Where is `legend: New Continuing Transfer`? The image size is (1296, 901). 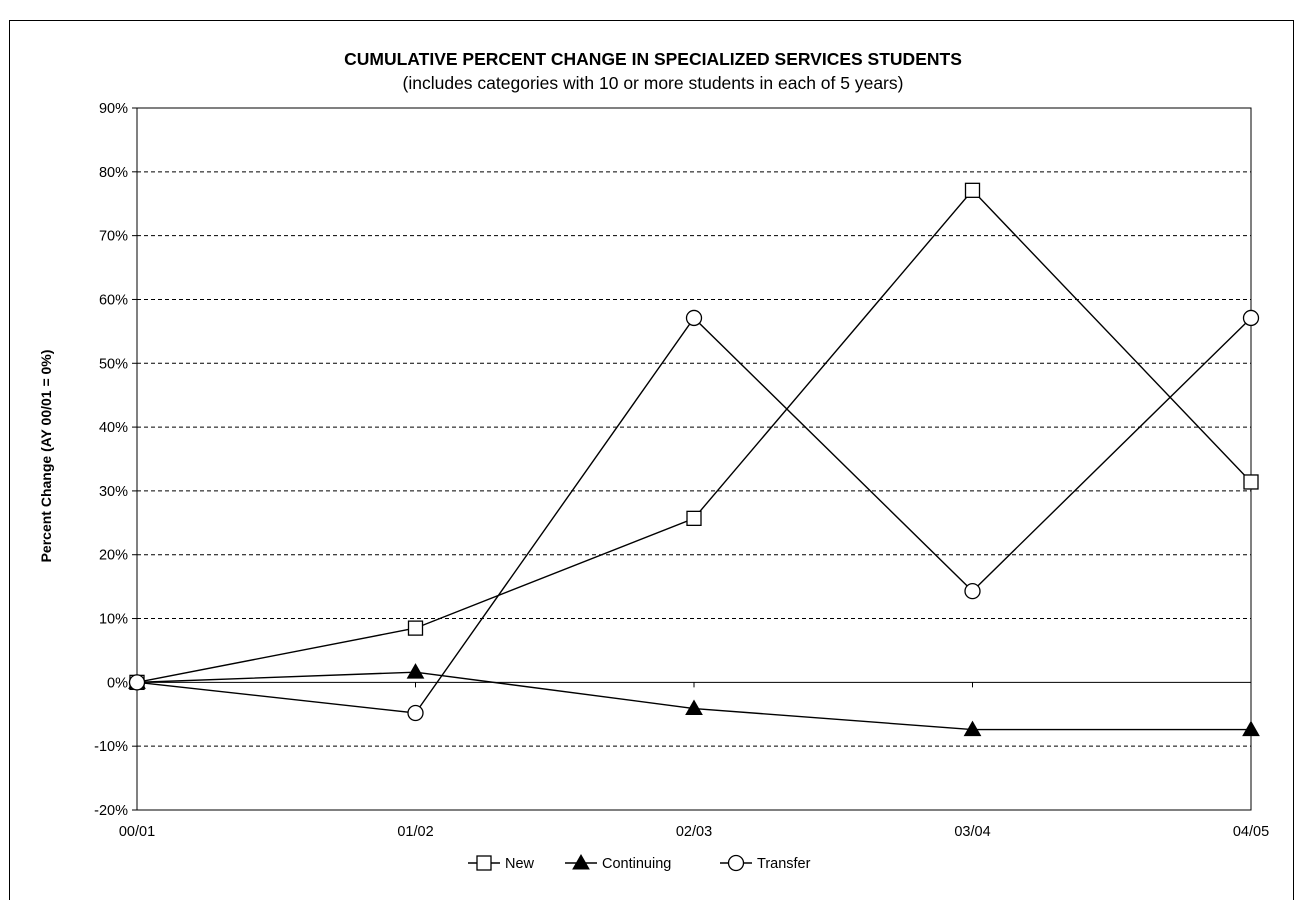 legend: New Continuing Transfer is located at coordinates (639, 862).